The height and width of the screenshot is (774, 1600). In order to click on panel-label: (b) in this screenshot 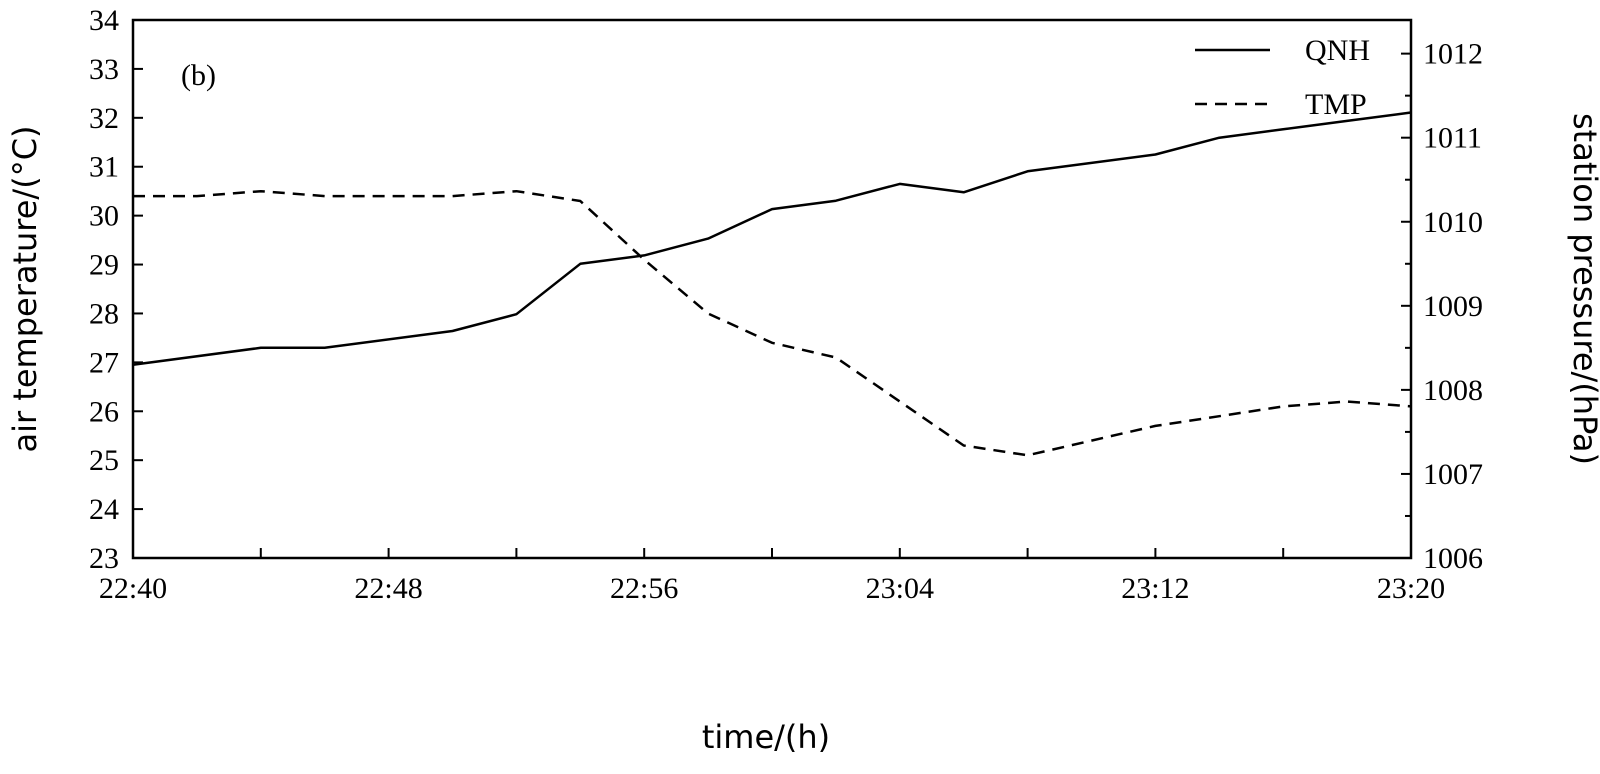, I will do `click(198, 75)`.